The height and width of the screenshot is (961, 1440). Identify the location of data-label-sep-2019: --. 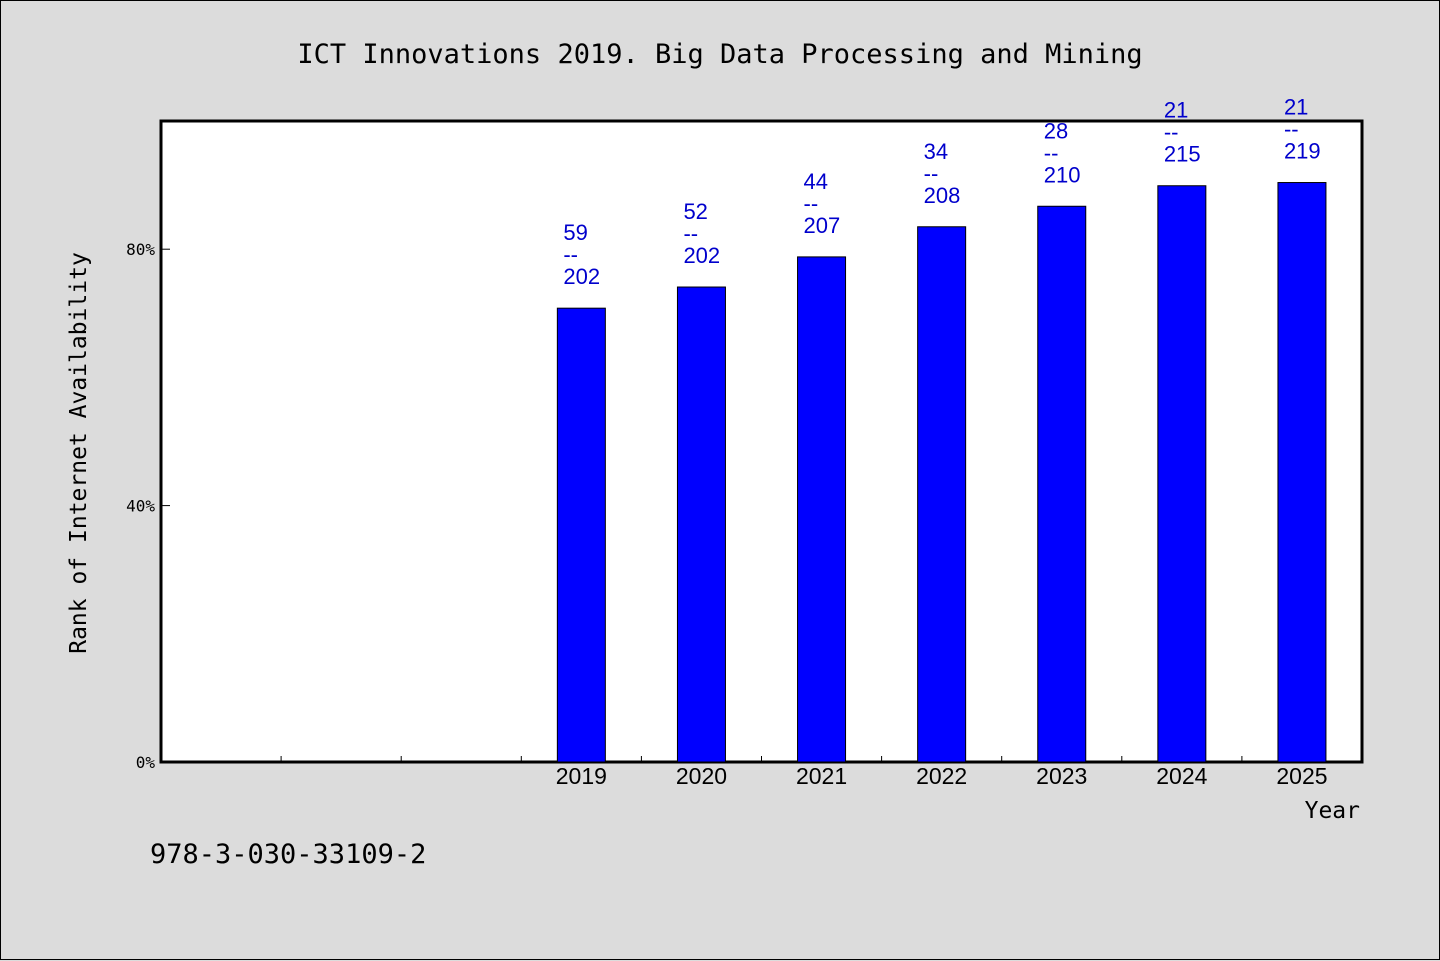
(570, 254).